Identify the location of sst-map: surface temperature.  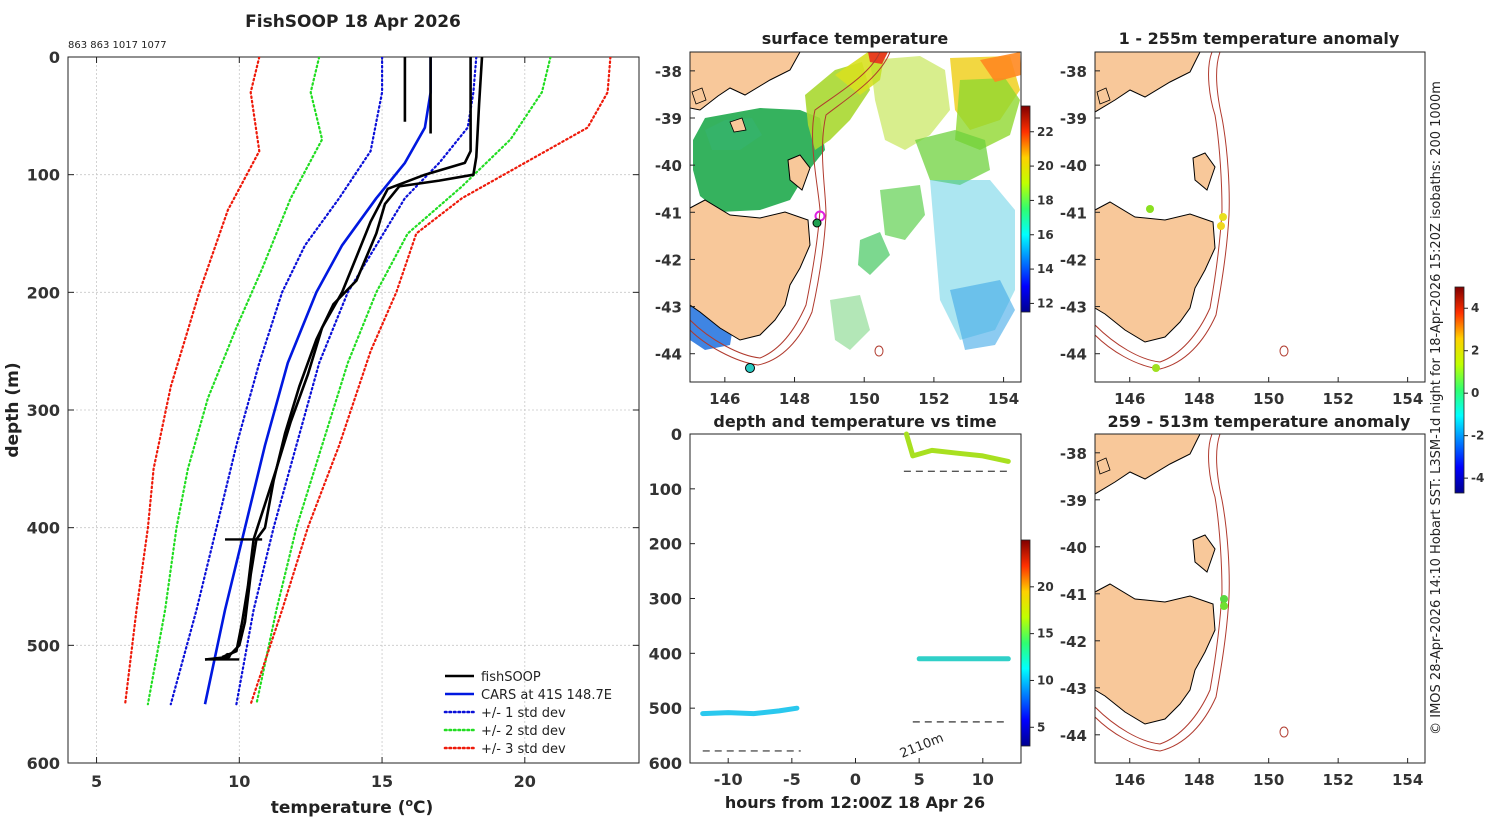
(854, 218).